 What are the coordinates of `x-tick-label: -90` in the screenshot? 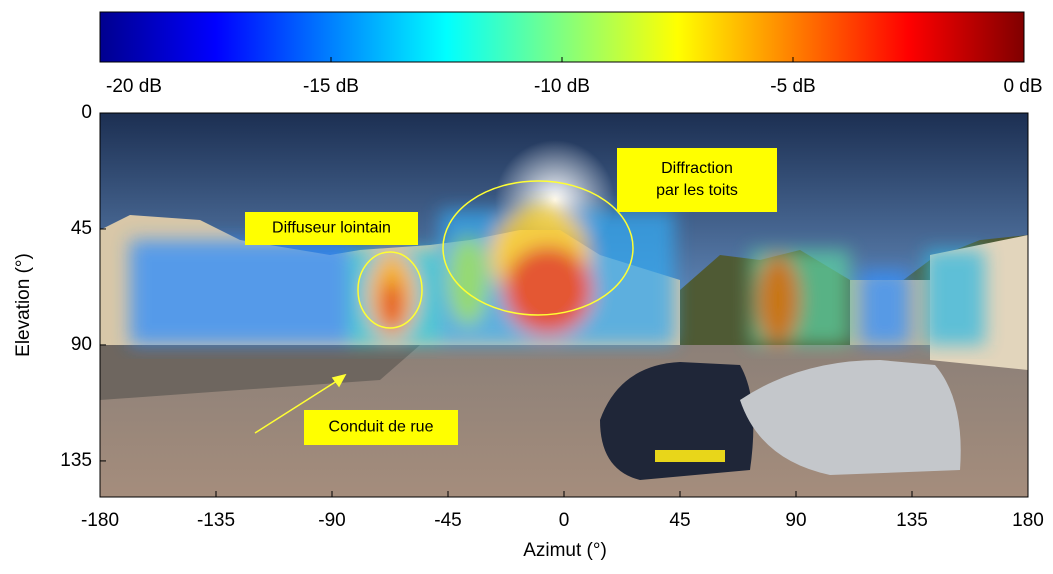 It's located at (331, 520).